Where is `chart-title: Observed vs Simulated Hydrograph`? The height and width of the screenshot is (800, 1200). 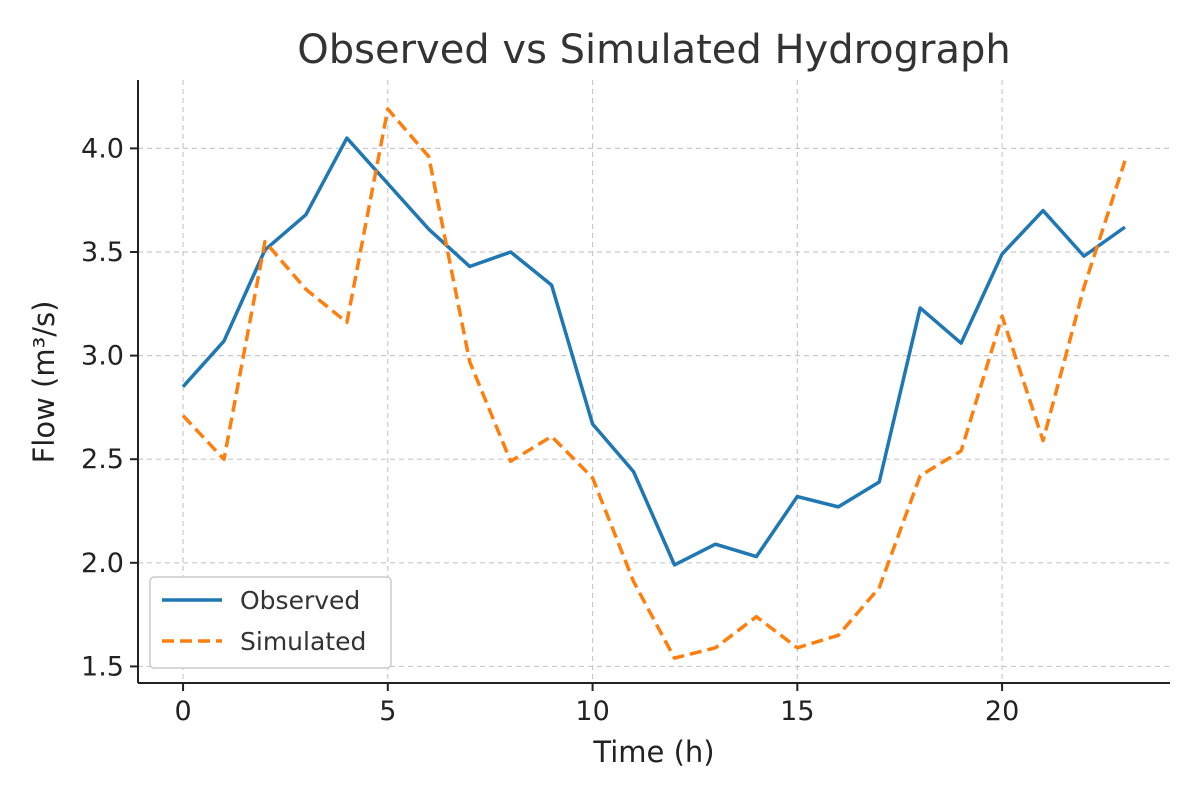
chart-title: Observed vs Simulated Hydrograph is located at coordinates (654, 50).